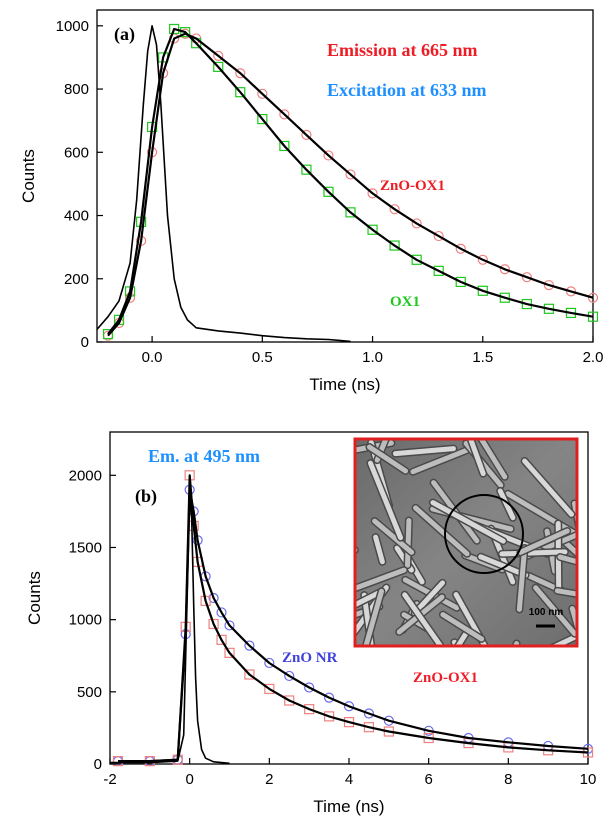 Image resolution: width=605 pixels, height=825 pixels. What do you see at coordinates (310, 658) in the screenshot?
I see `panel-b-annotation-zno-nr: ZnO NR` at bounding box center [310, 658].